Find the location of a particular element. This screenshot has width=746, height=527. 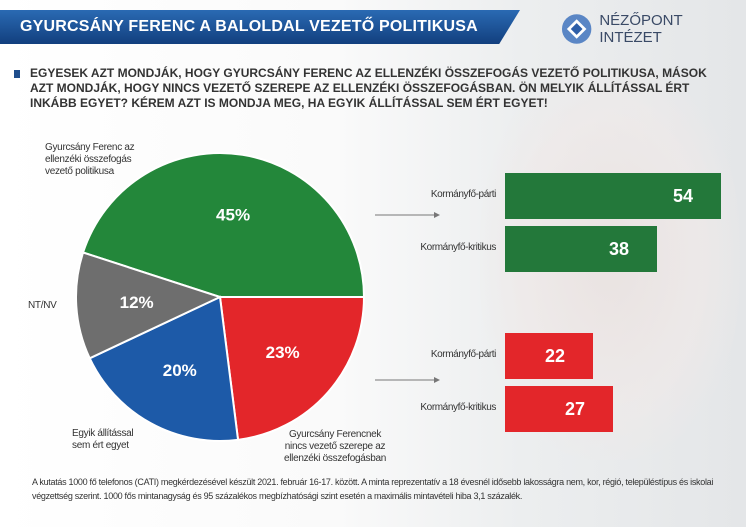

bullet-icon is located at coordinates (17, 74).